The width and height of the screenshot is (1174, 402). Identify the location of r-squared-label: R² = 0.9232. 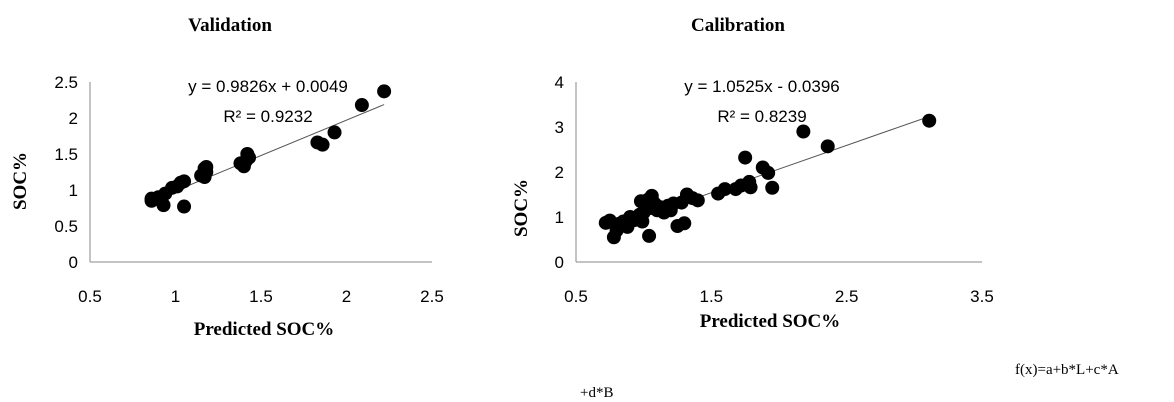
(267, 116).